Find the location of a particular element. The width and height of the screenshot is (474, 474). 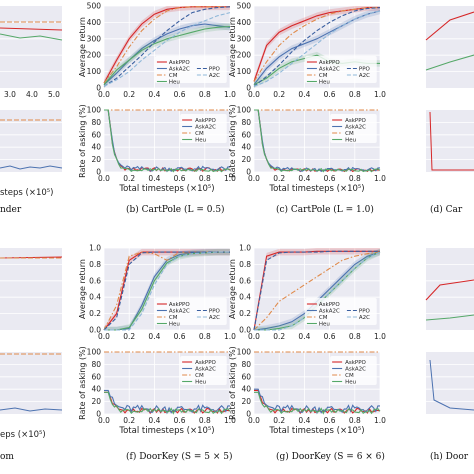

y-tick-label: 40 is located at coordinates (246, 389).